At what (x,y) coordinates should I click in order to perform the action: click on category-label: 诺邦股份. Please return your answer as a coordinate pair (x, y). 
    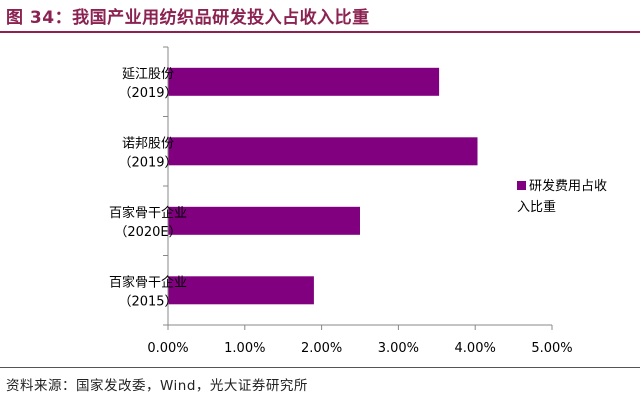
    Looking at the image, I should click on (148, 143).